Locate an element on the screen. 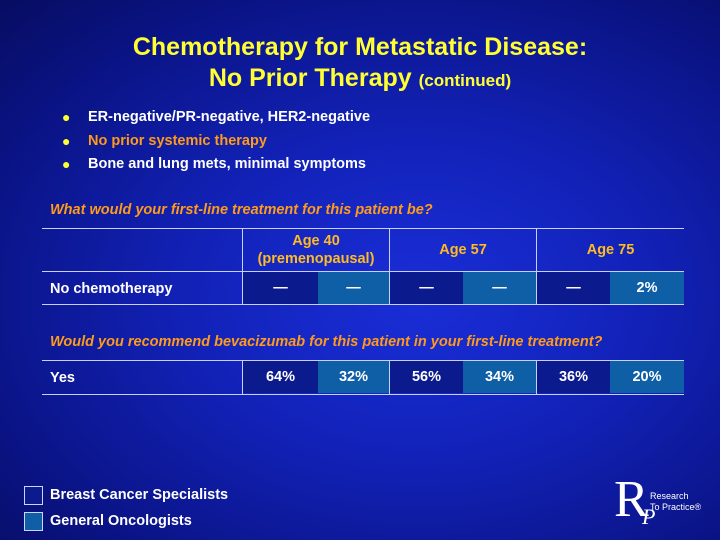 This screenshot has width=720, height=540. cell-age40-bcs: 64% is located at coordinates (280, 377).